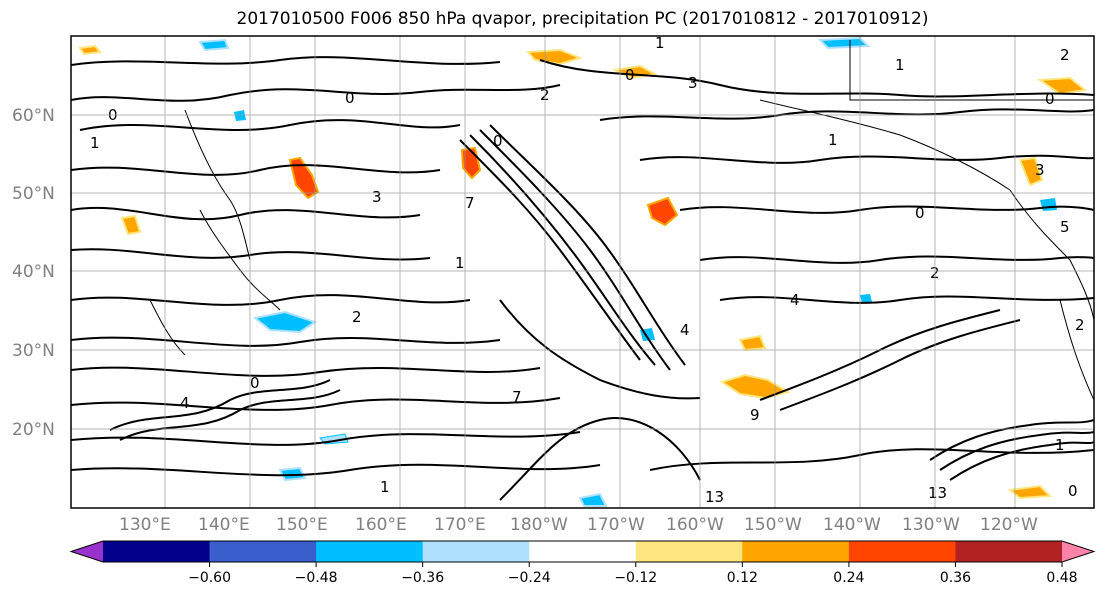 The image size is (1105, 601). What do you see at coordinates (931, 525) in the screenshot?
I see `lon-label: 130°W` at bounding box center [931, 525].